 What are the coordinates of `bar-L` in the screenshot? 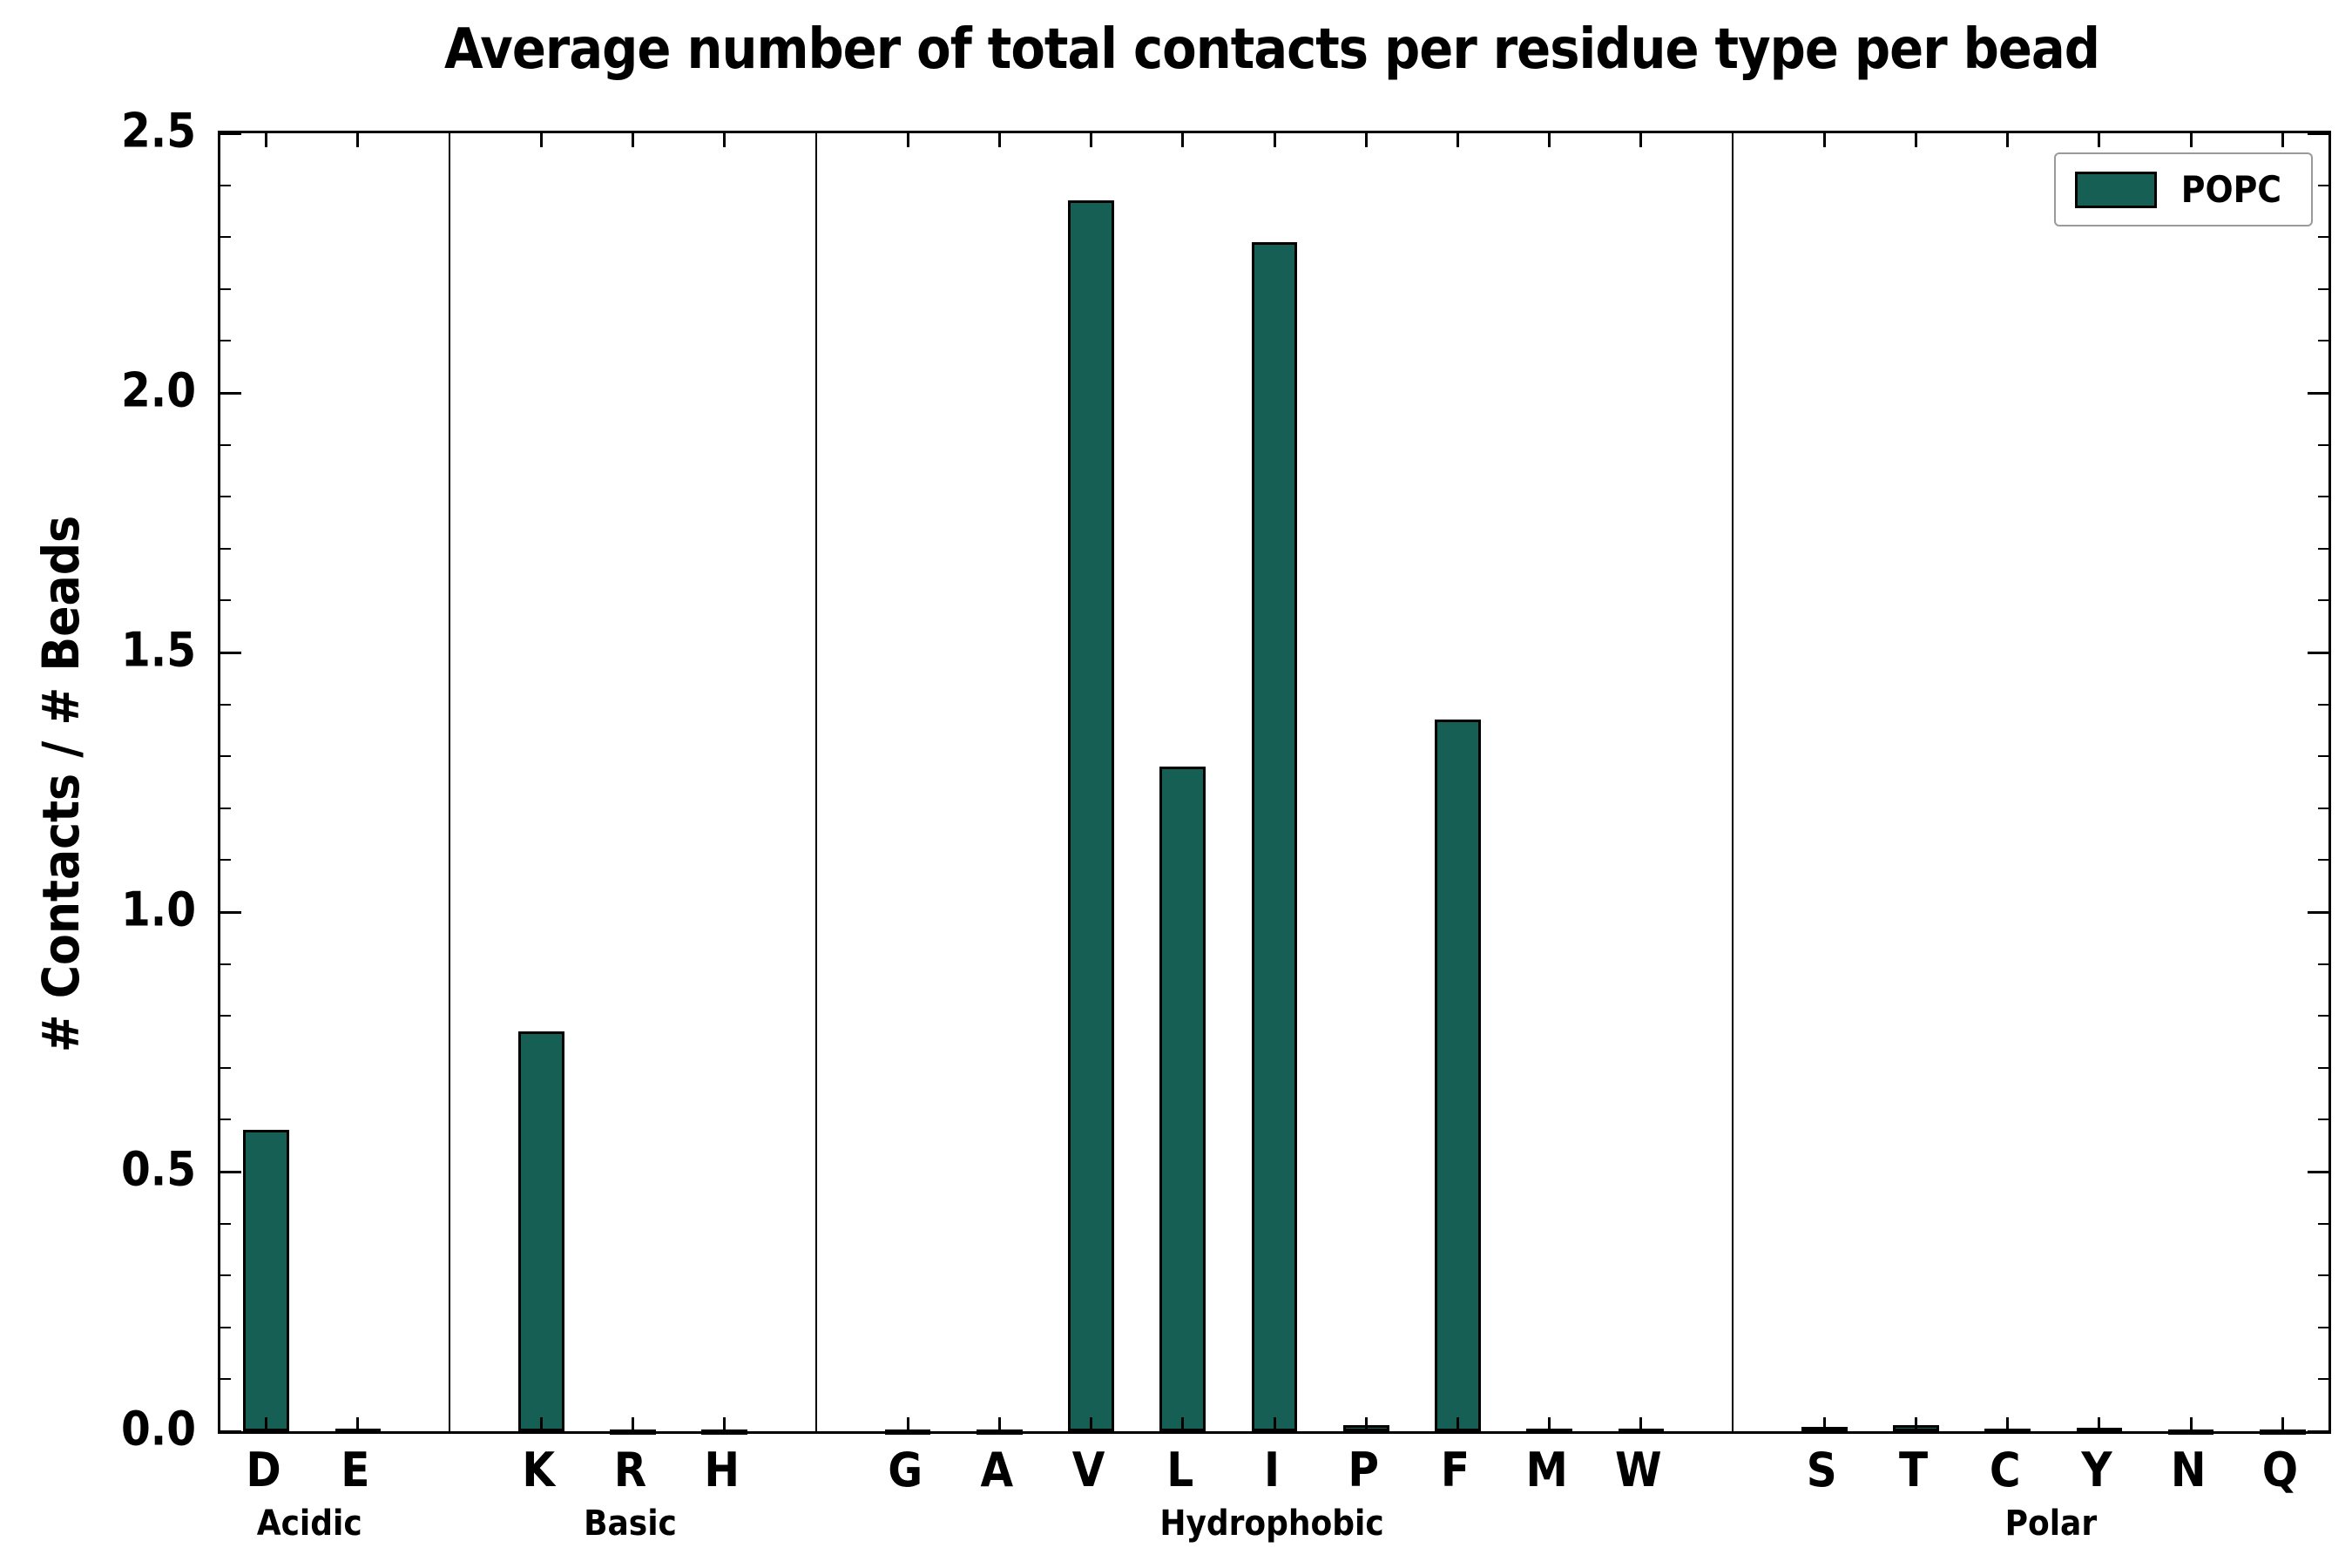 It's located at (1182, 1099).